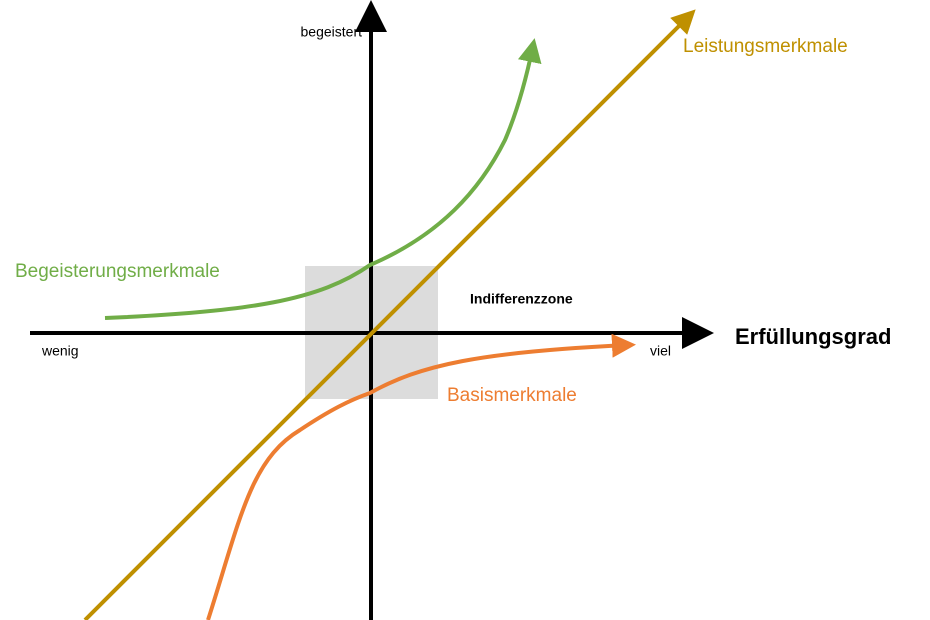 Image resolution: width=930 pixels, height=620 pixels. Describe the element at coordinates (332, 32) in the screenshot. I see `y-top-label: begeistert` at that location.